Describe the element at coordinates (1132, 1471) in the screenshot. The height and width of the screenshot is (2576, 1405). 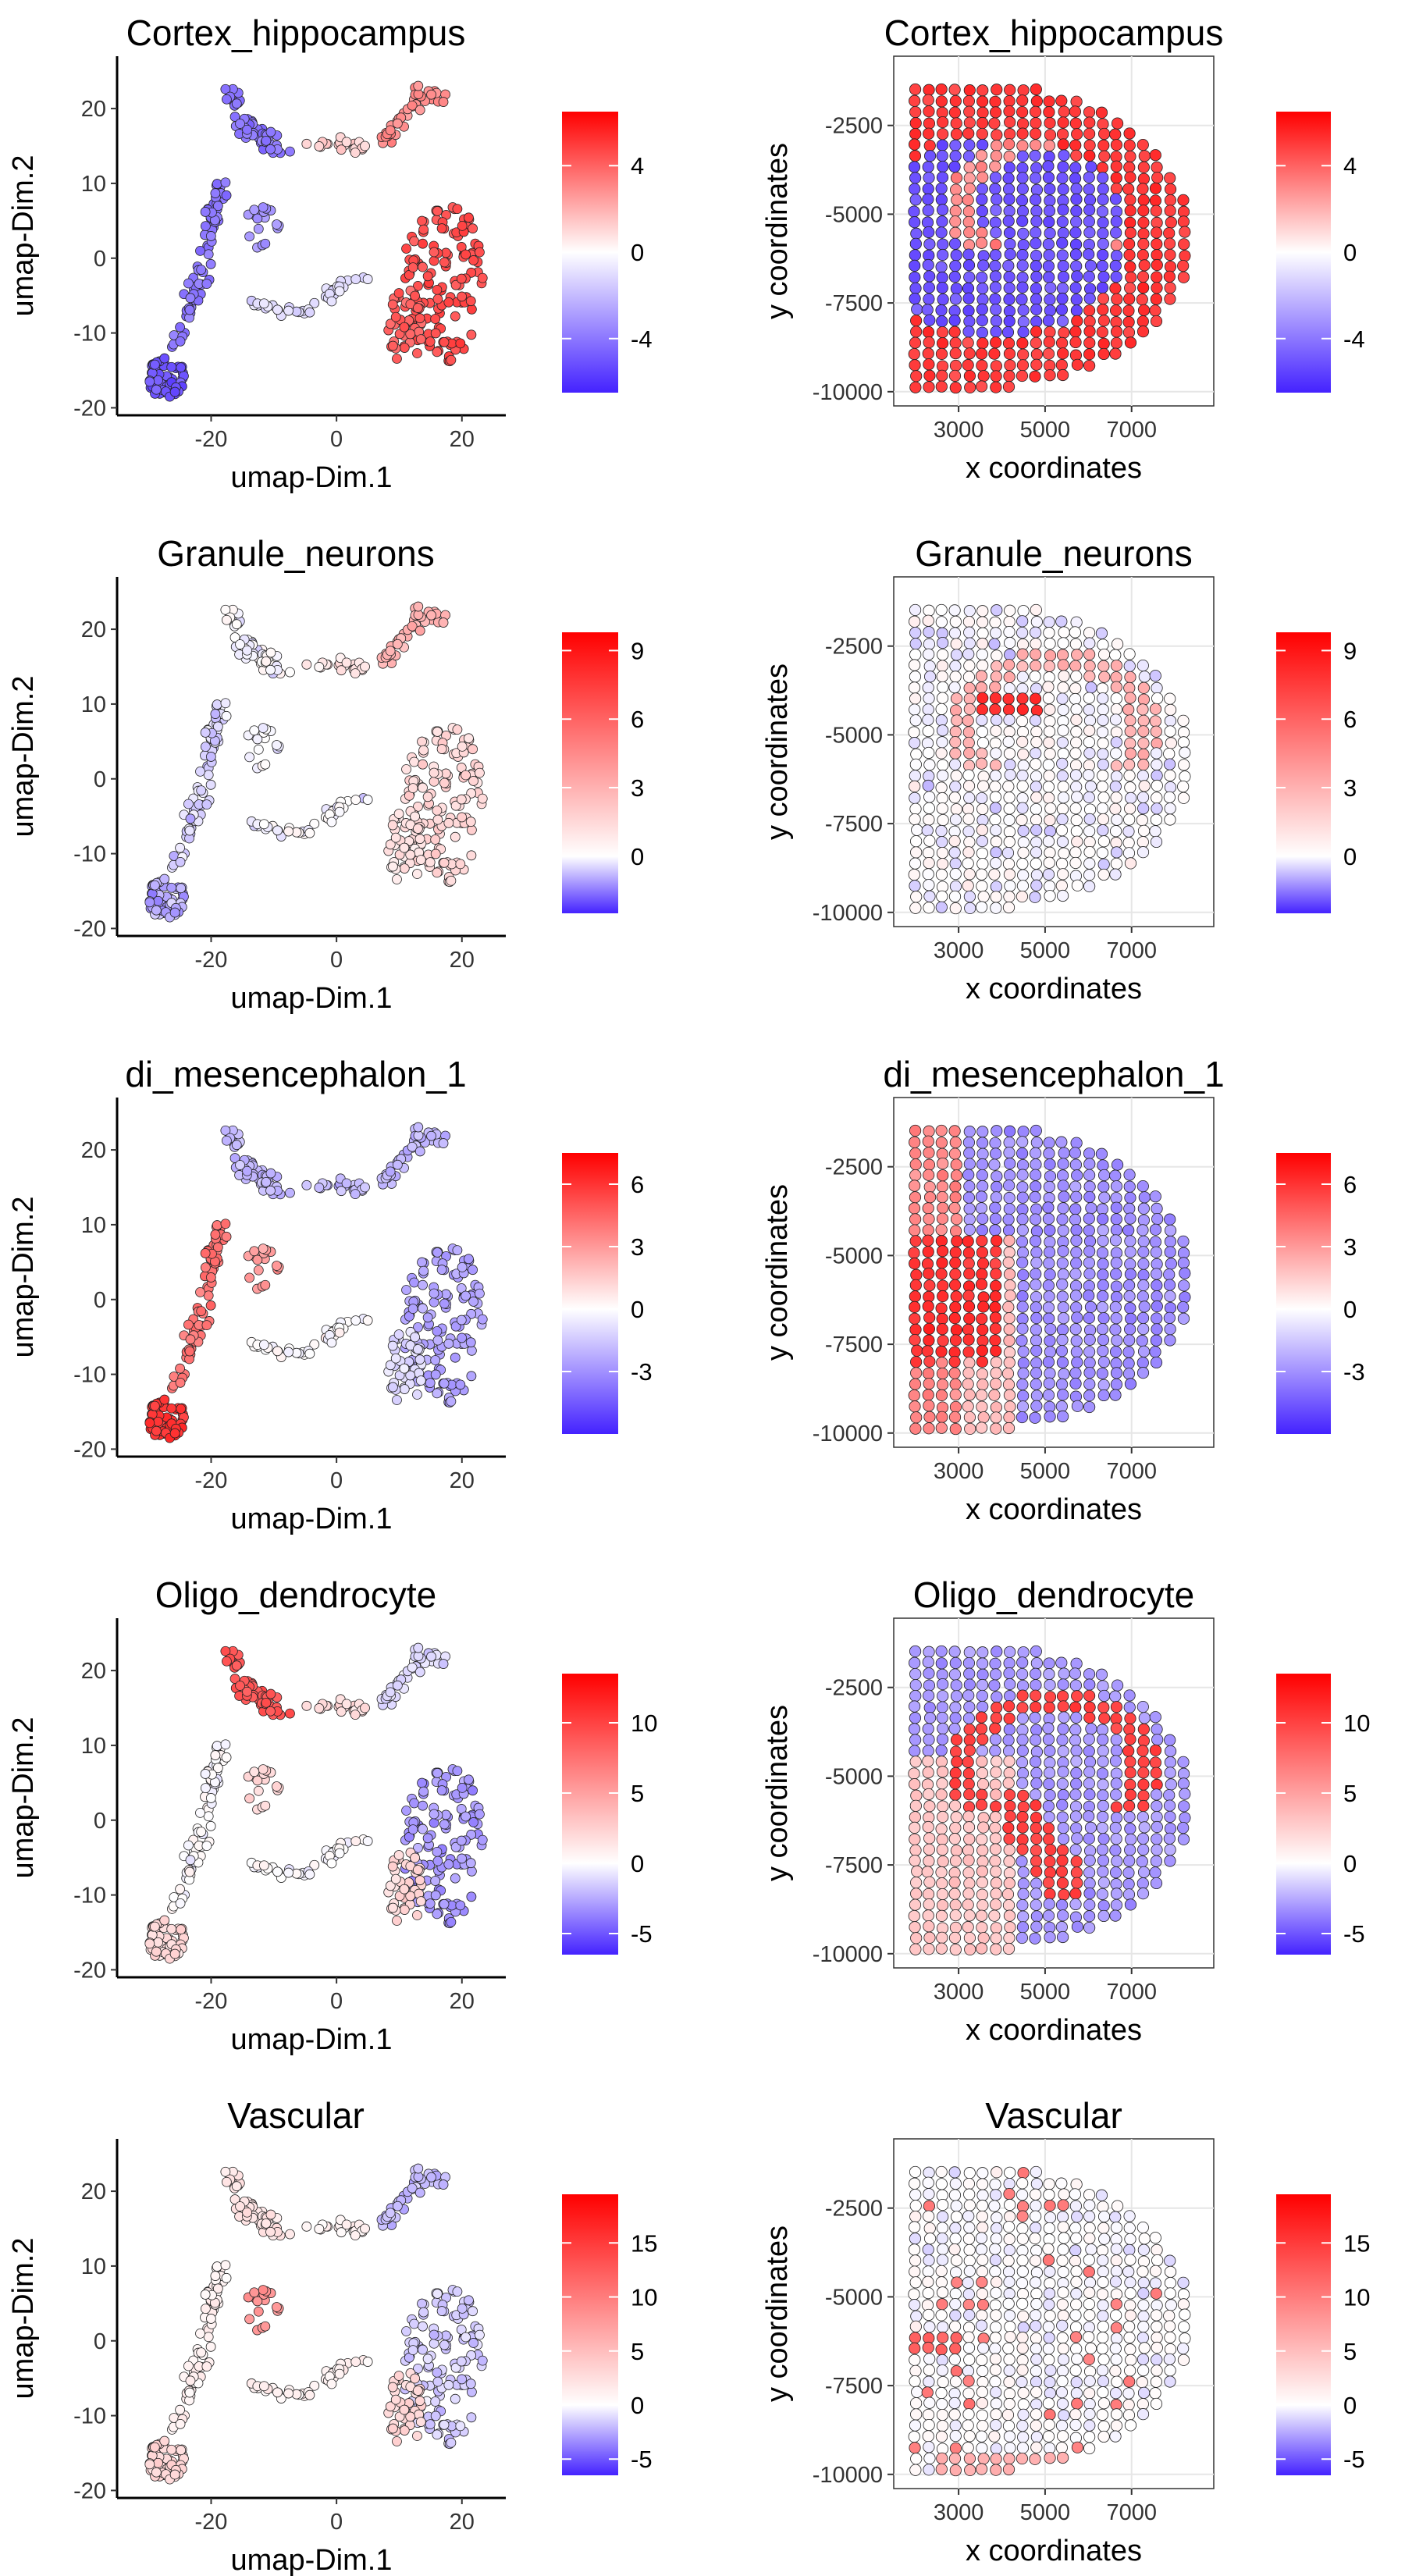
I see `x-tick-label: 7000` at that location.